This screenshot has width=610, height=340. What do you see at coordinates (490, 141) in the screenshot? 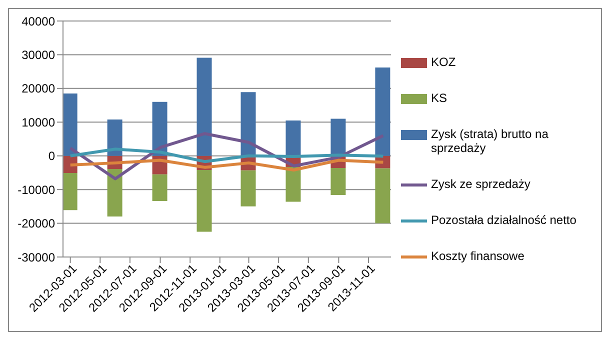
I see `legend-label: Zysk (strata) brutto na sprzedaży` at bounding box center [490, 141].